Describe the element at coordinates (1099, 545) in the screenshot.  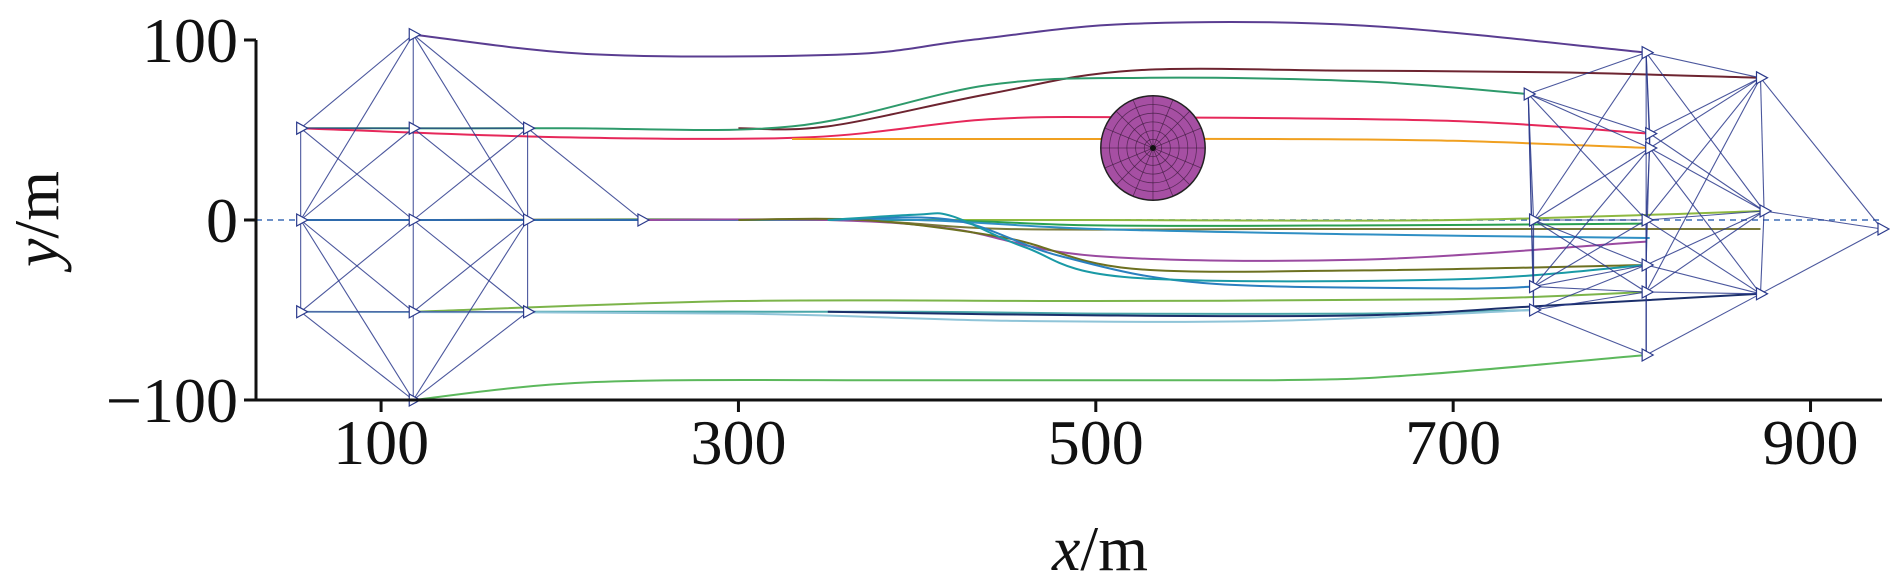
I see `x-axis-label: x/m` at that location.